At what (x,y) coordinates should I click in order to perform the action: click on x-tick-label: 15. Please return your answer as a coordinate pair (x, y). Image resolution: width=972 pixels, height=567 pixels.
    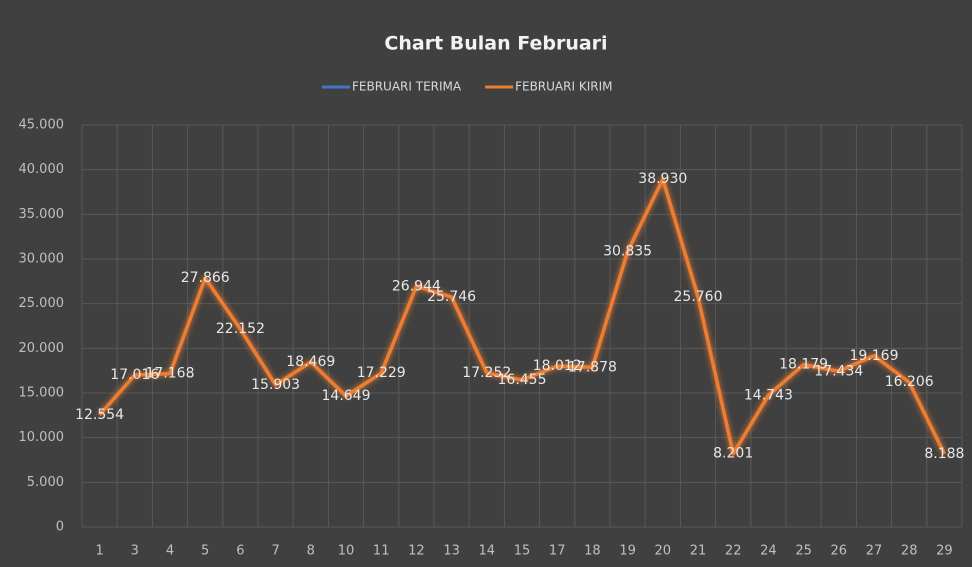
    Looking at the image, I should click on (522, 551).